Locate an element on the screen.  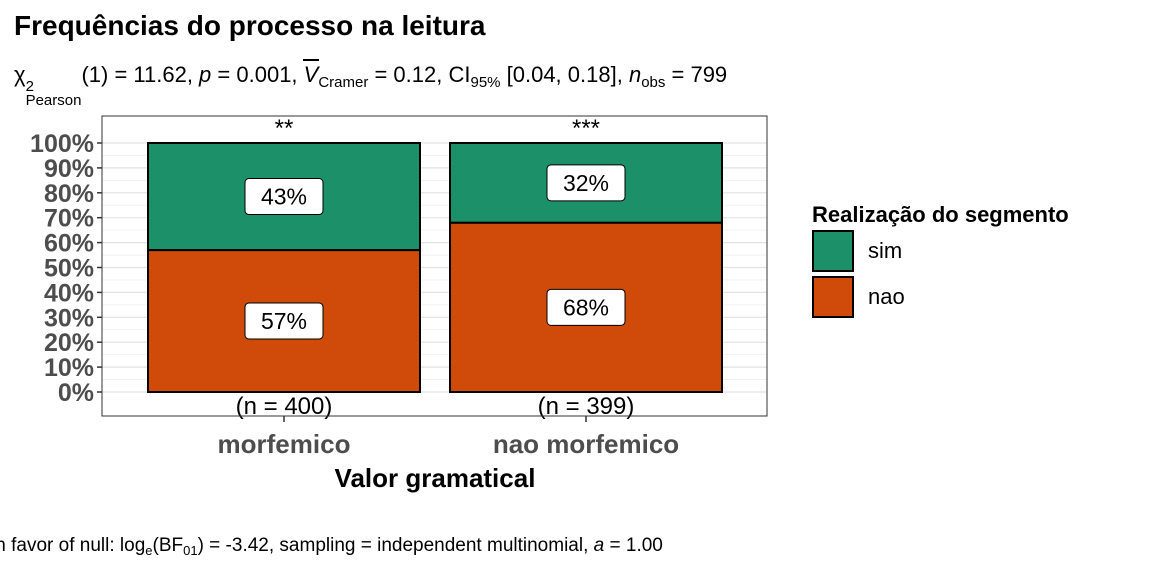
caption-text-4: = 1.00 is located at coordinates (633, 545).